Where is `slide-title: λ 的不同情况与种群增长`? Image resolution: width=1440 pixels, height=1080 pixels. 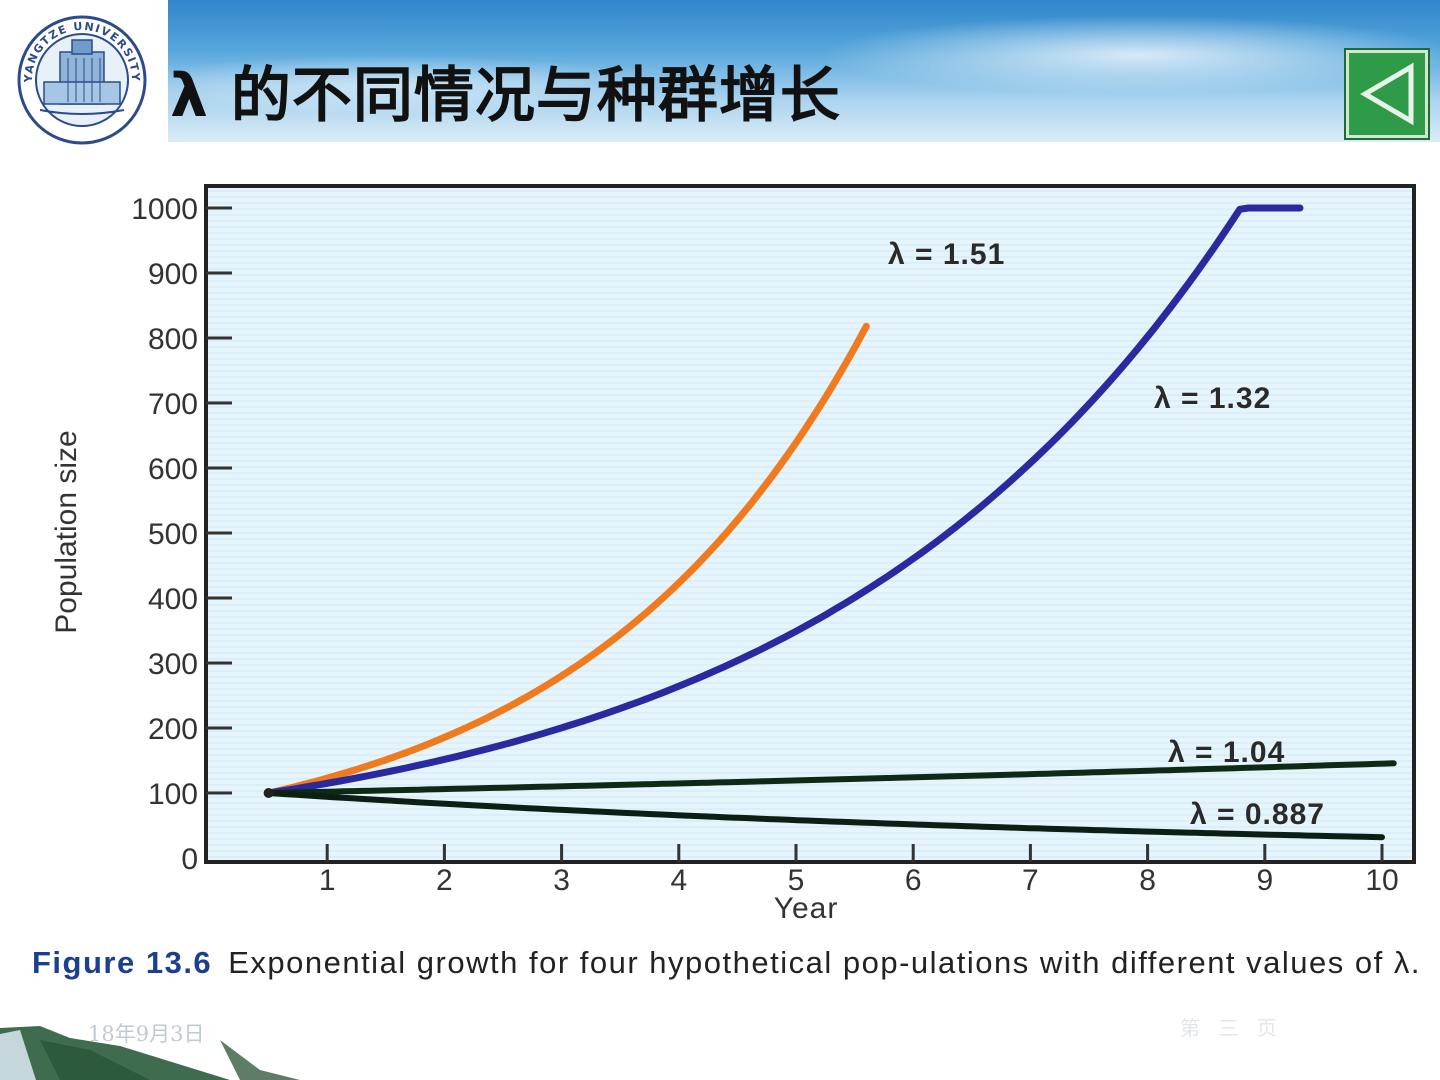
slide-title: λ 的不同情况与种群增长 is located at coordinates (505, 96).